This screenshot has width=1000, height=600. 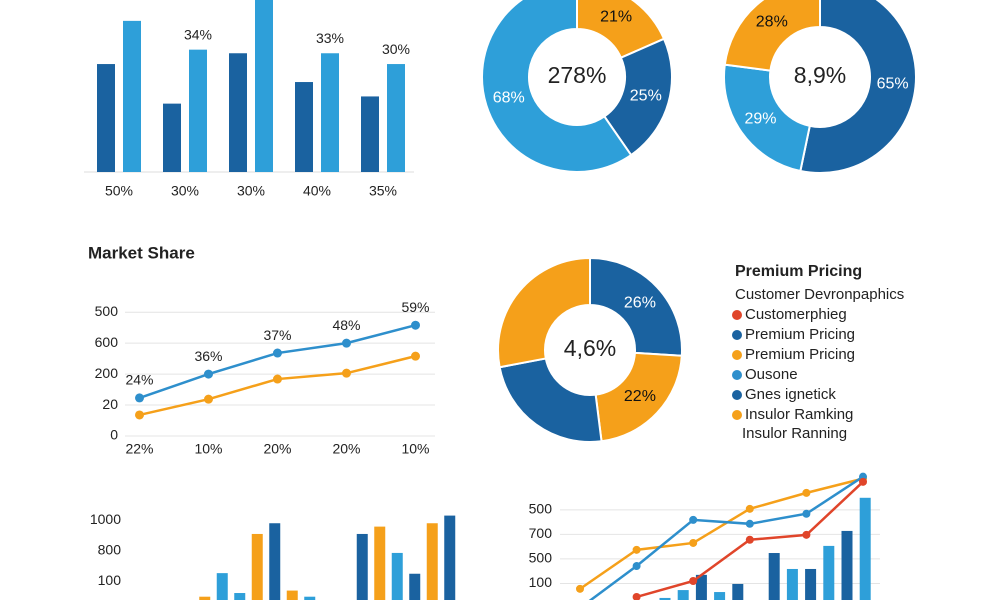 What do you see at coordinates (796, 314) in the screenshot?
I see `legend-label: Customerphieg` at bounding box center [796, 314].